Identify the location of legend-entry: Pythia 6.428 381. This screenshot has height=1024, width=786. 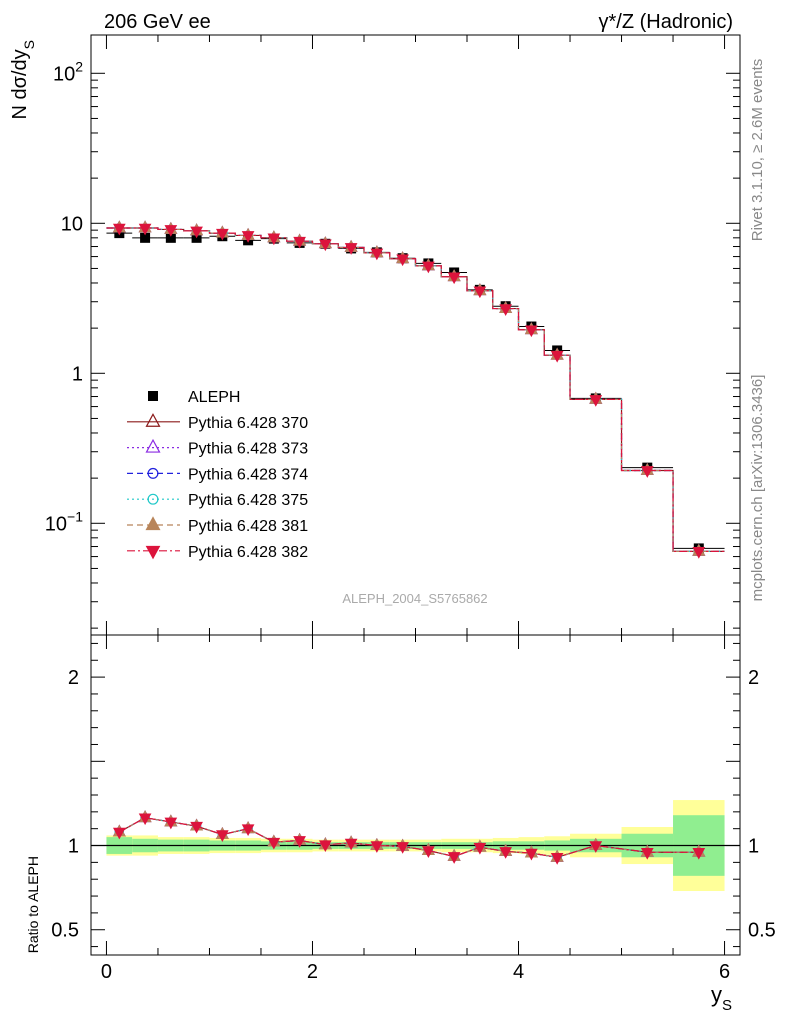
(217, 525).